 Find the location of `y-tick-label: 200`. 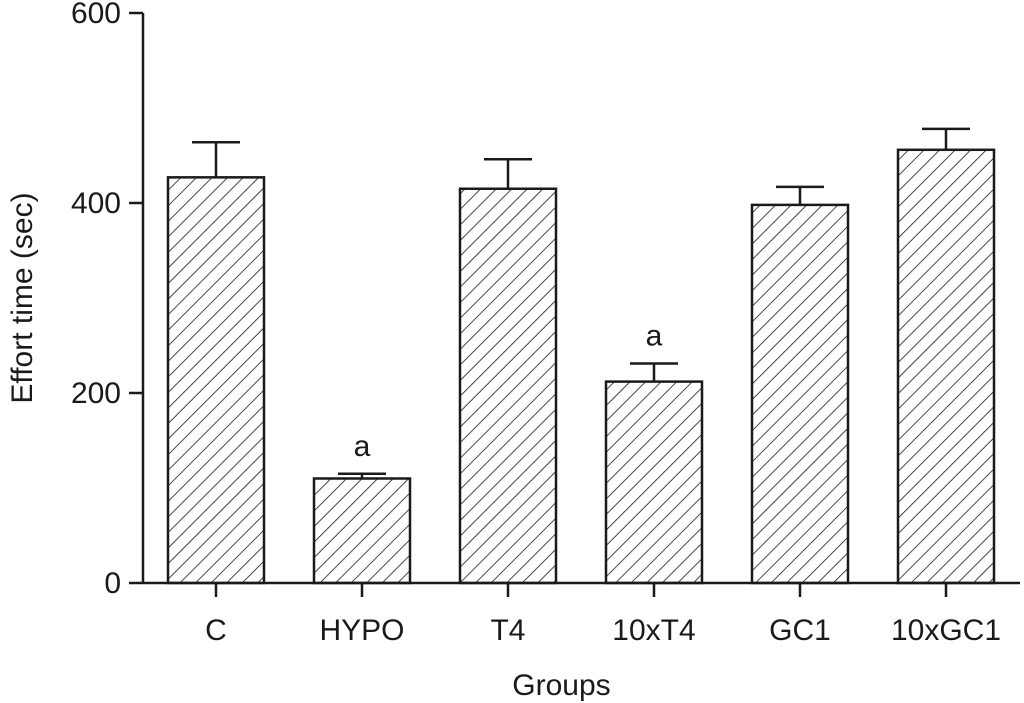

y-tick-label: 200 is located at coordinates (96, 393).